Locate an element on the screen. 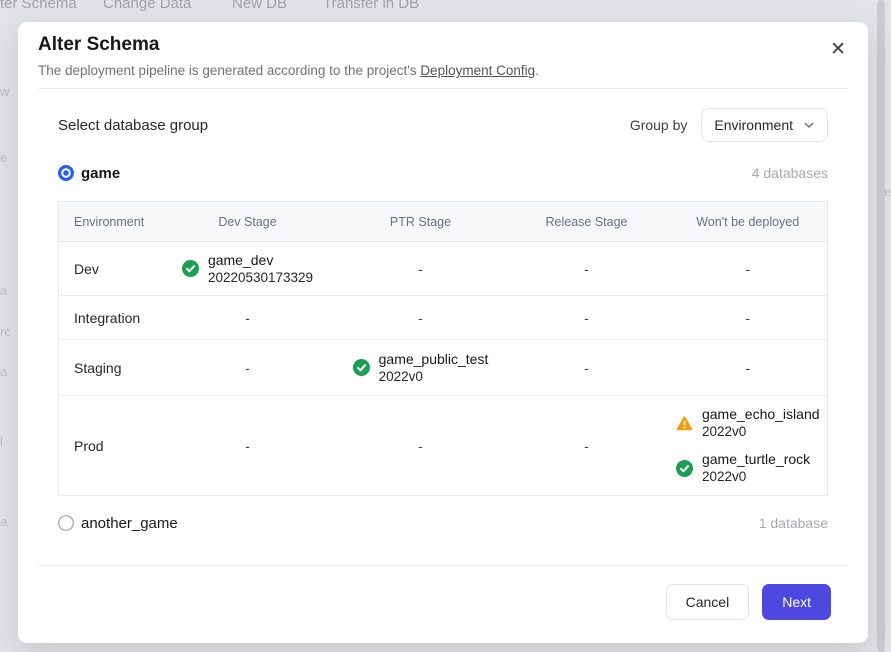 Image resolution: width=891 pixels, height=652 pixels. cancel-button: Cancel is located at coordinates (707, 602).